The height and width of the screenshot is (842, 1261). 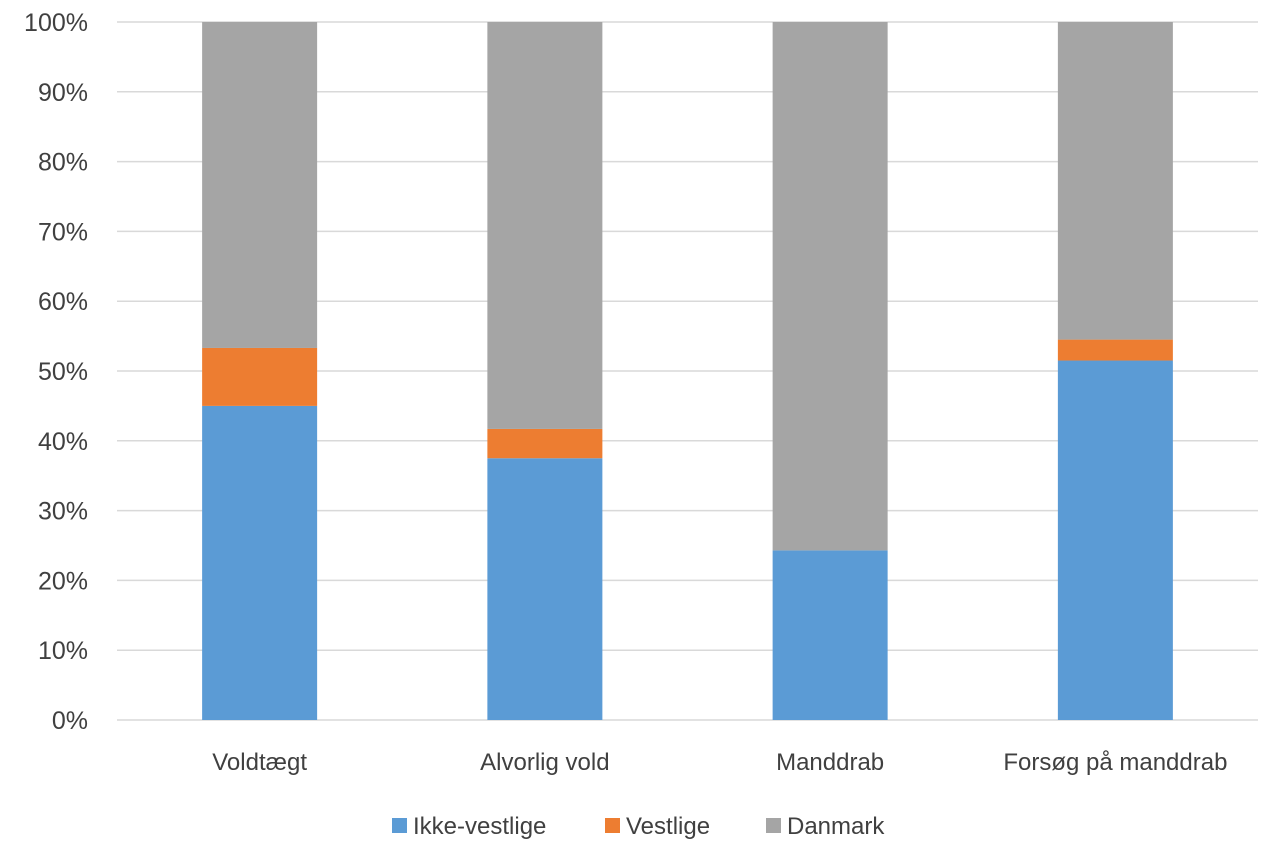 I want to click on legend-swatch-vestlige, so click(x=612, y=825).